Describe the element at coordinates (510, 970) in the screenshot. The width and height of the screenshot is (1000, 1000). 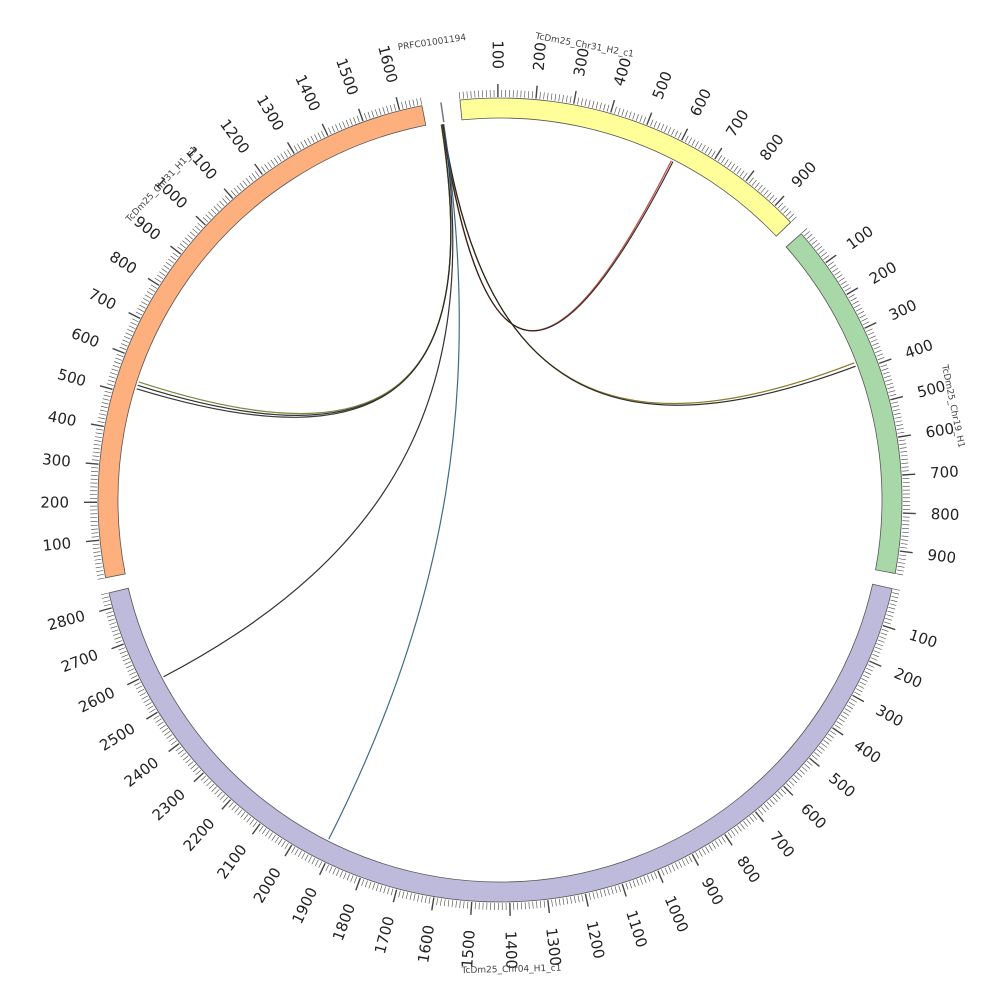
I see `segment-name-chr04h1: TcDm25_Chr04_H1_c1` at that location.